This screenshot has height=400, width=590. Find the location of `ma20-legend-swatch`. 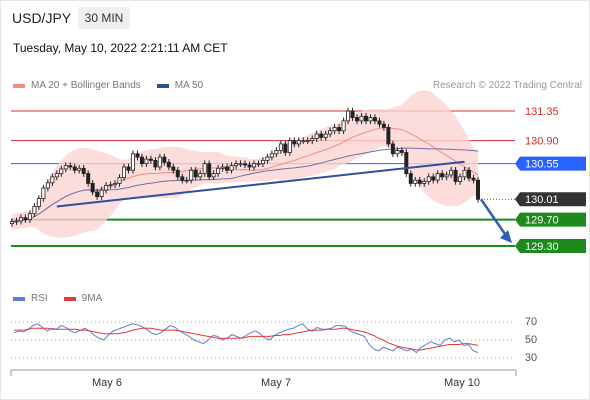

ma20-legend-swatch is located at coordinates (19, 85).